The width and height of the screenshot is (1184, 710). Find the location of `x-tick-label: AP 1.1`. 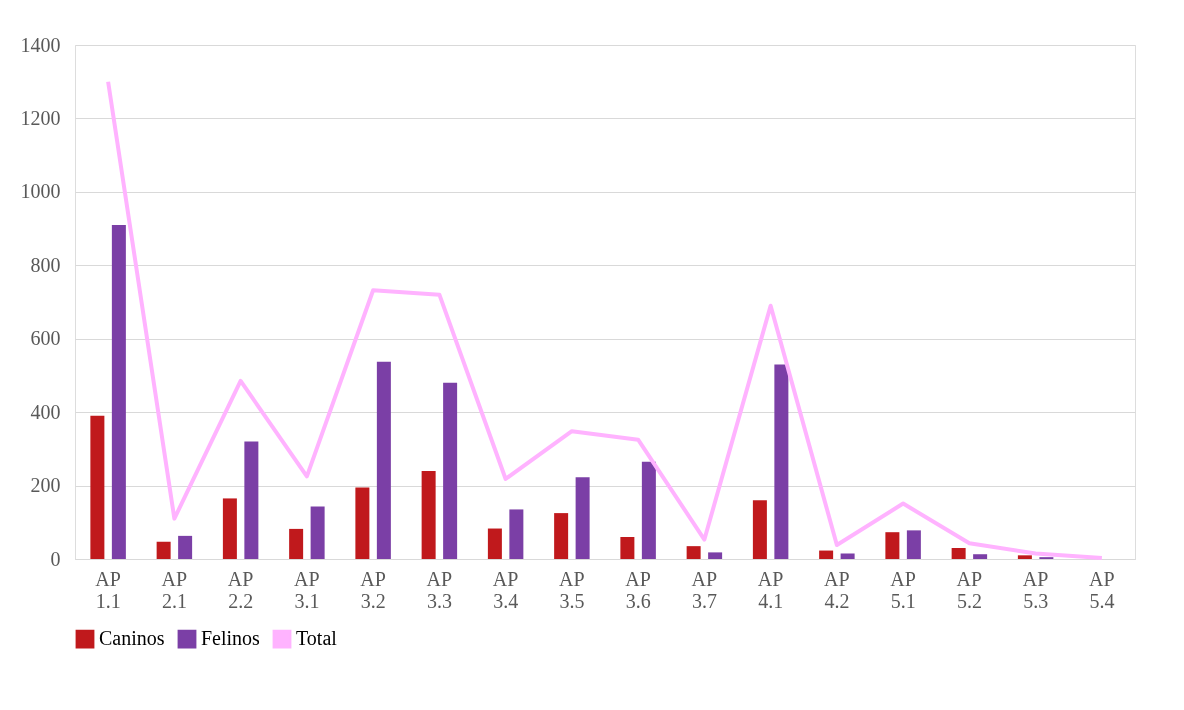

x-tick-label: AP 1.1 is located at coordinates (108, 589).